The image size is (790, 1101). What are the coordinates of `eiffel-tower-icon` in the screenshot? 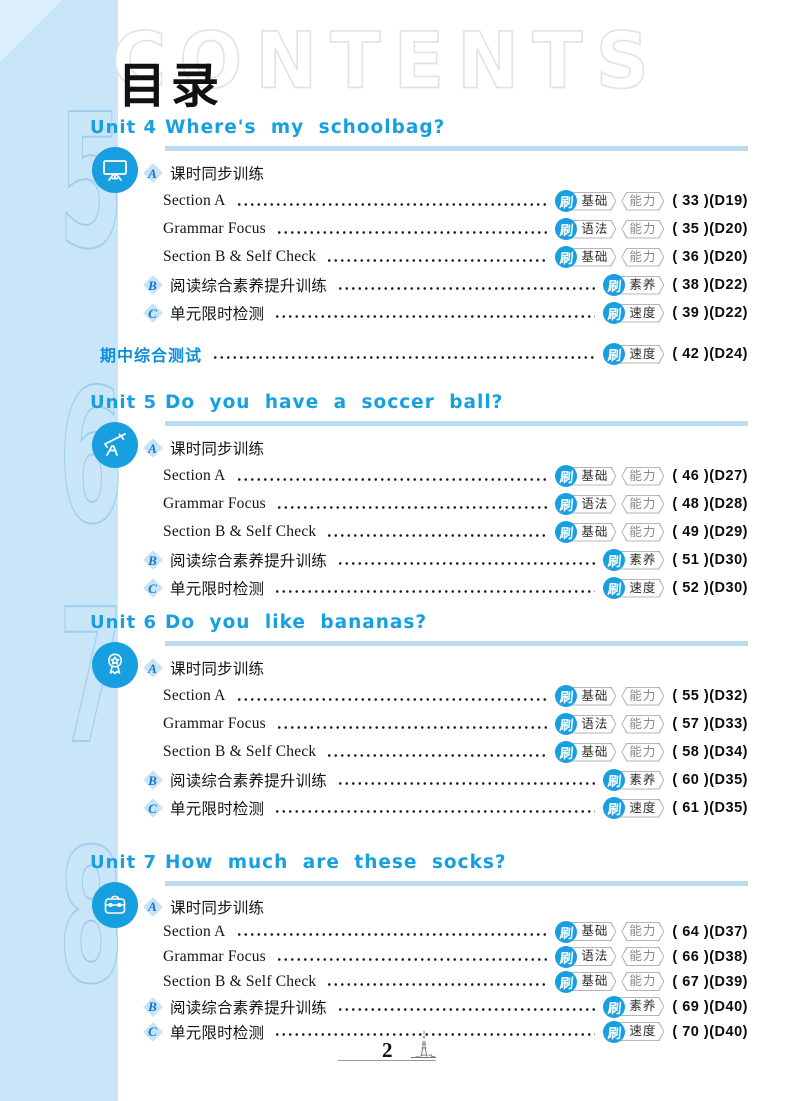 It's located at (423, 1044).